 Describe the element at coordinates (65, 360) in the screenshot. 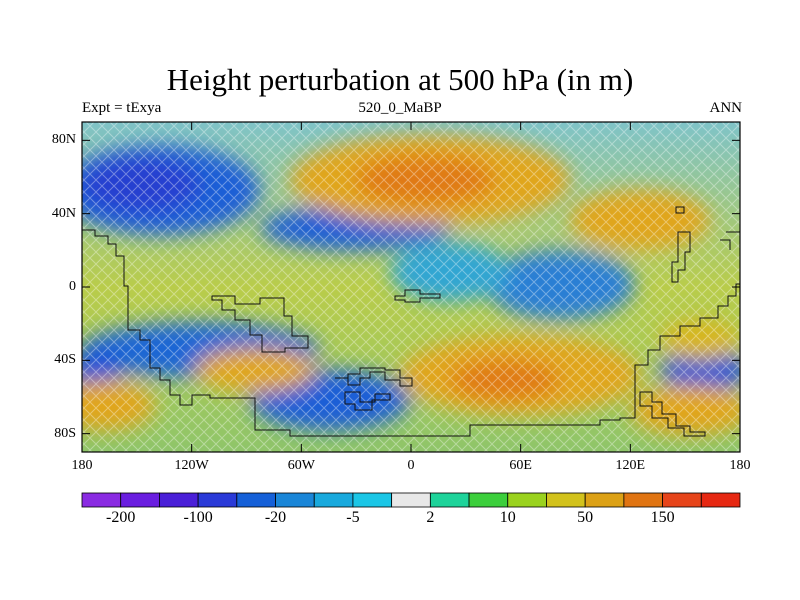

I see `lat-tick-label: 40S` at that location.